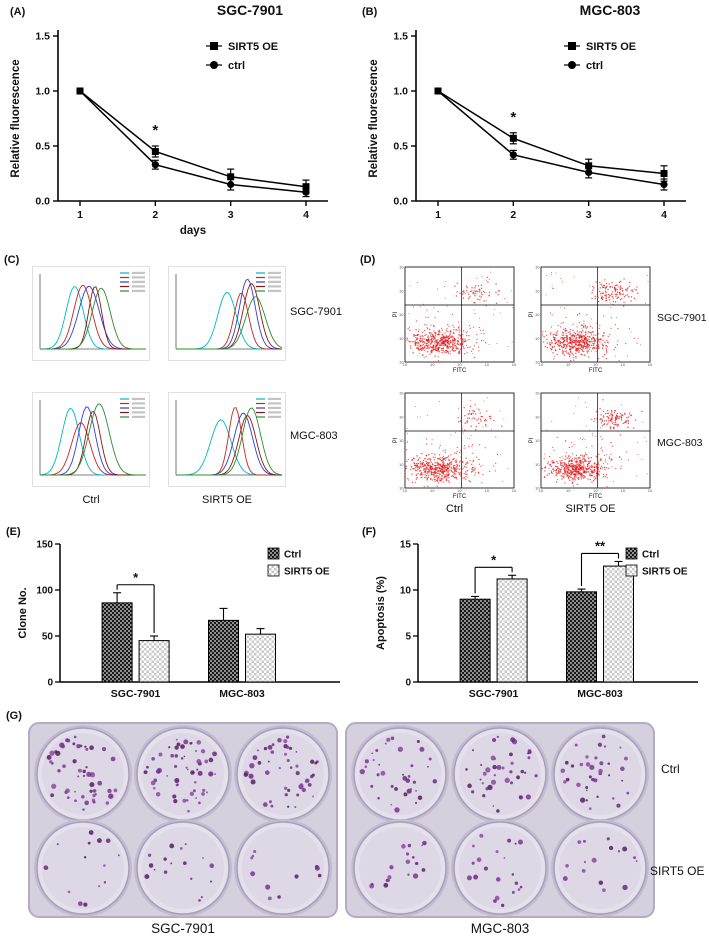 This screenshot has width=709, height=941. What do you see at coordinates (227, 439) in the screenshot?
I see `flow-histogram-mgc-sirt5oe` at bounding box center [227, 439].